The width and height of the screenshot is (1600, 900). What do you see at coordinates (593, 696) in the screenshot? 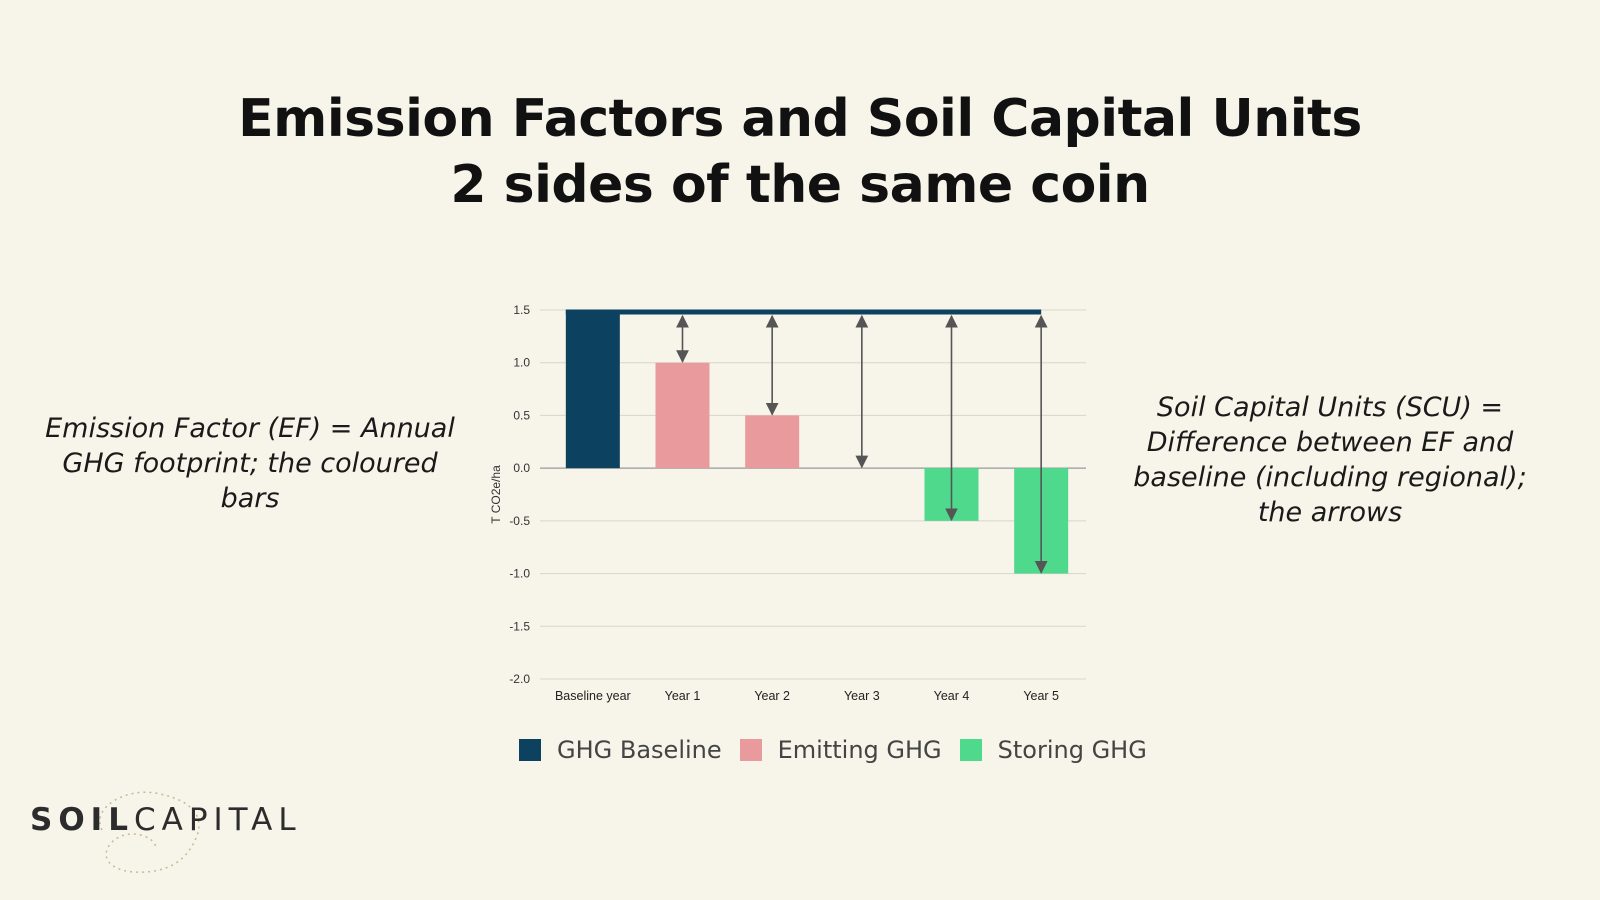
I see `x-tick-label: Baseline year` at bounding box center [593, 696].